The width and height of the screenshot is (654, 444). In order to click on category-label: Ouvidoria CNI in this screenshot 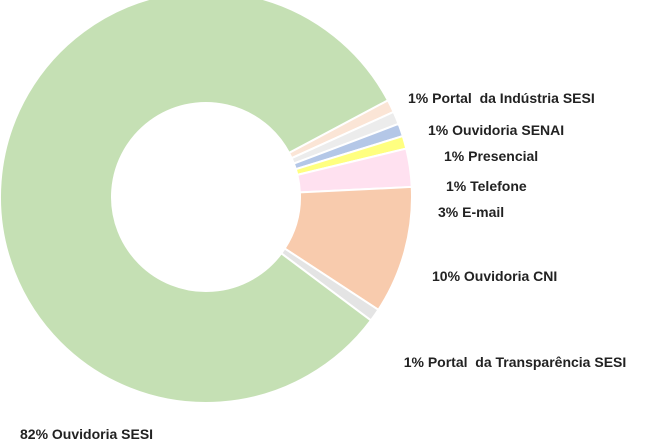, I will do `click(510, 276)`.